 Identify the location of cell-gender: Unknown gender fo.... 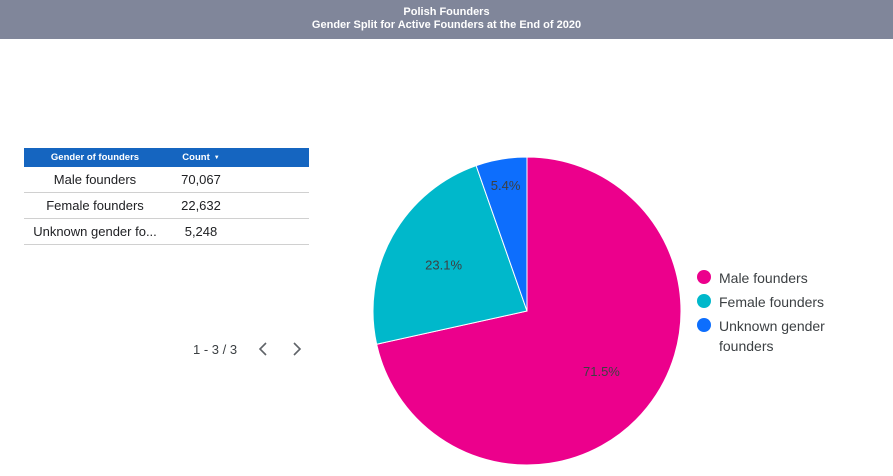
(95, 231).